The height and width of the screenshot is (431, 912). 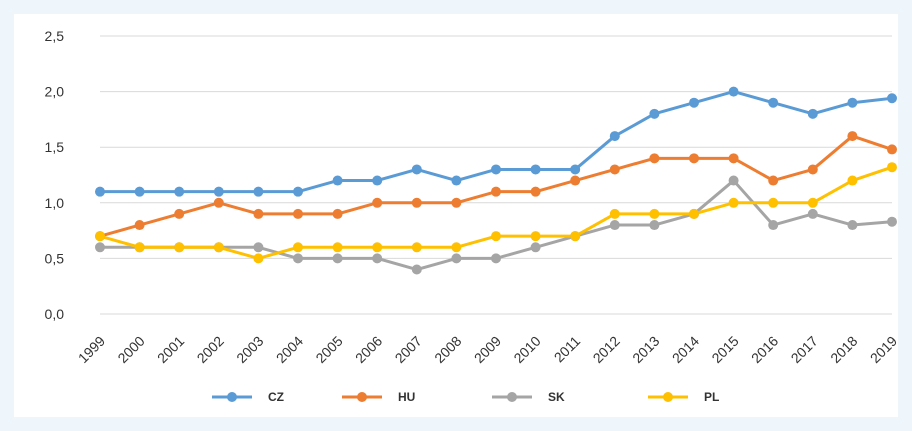 I want to click on x-tick-label: 2015, so click(x=724, y=349).